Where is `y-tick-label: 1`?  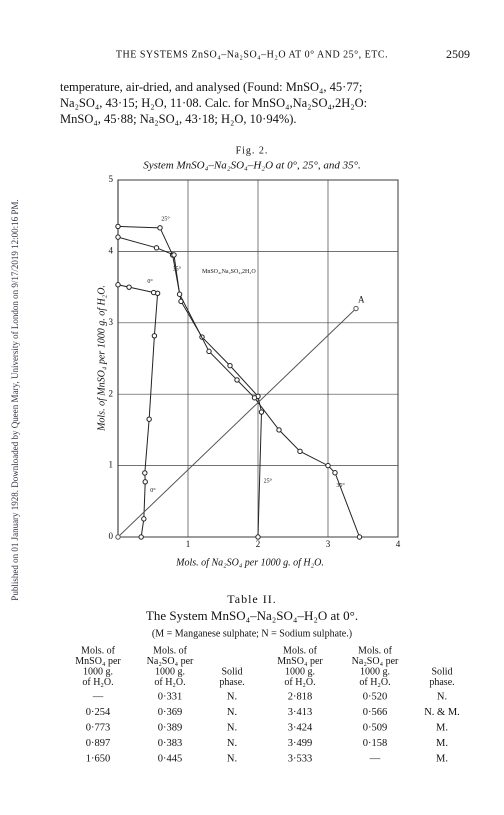
y-tick-label: 1 is located at coordinates (111, 465).